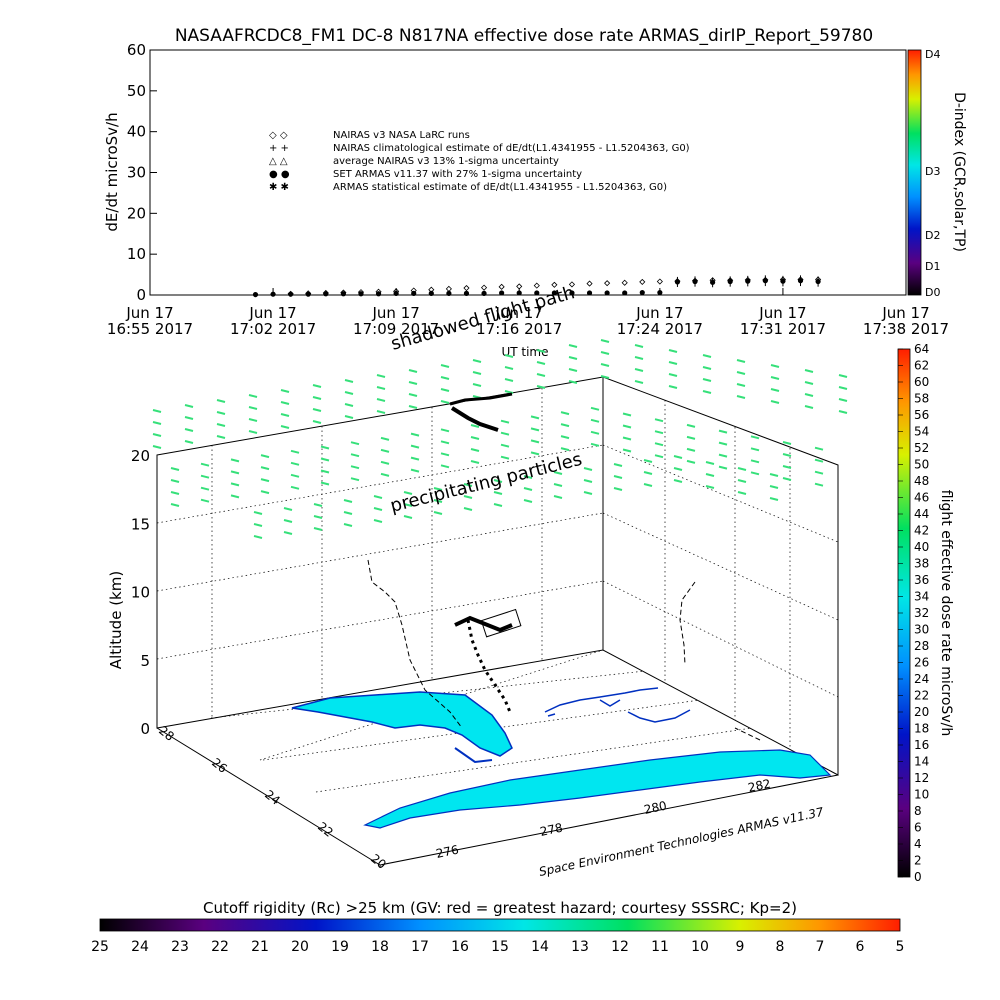 Image resolution: width=1000 pixels, height=1000 pixels. What do you see at coordinates (140, 524) in the screenshot?
I see `altitude-tick-label: 15` at bounding box center [140, 524].